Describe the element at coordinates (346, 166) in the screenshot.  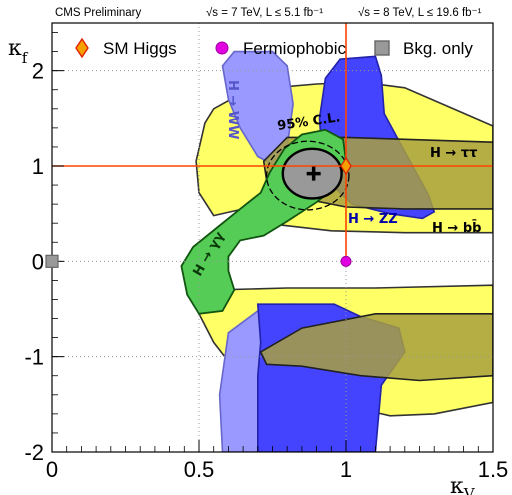
I see `sm-higgs-point` at that location.